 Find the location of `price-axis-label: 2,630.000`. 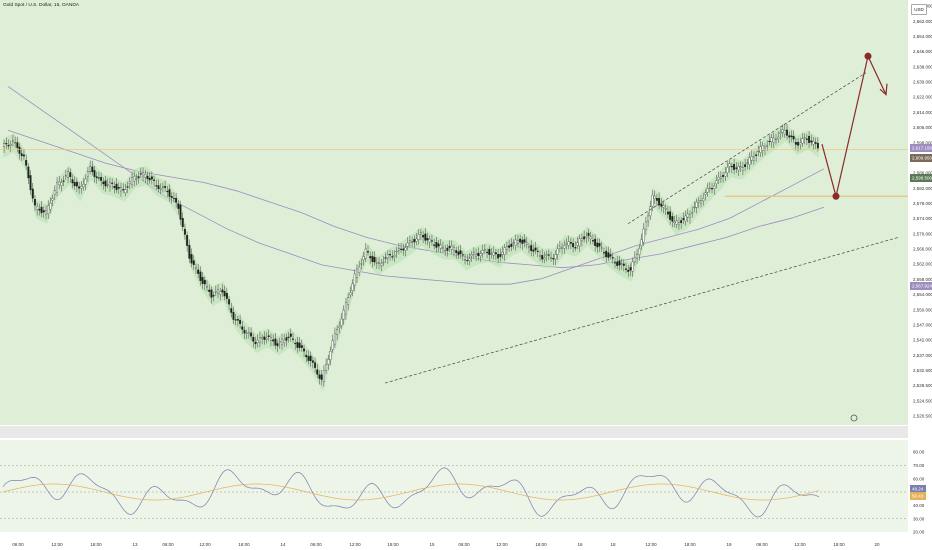

price-axis-label: 2,630.000 is located at coordinates (922, 82).